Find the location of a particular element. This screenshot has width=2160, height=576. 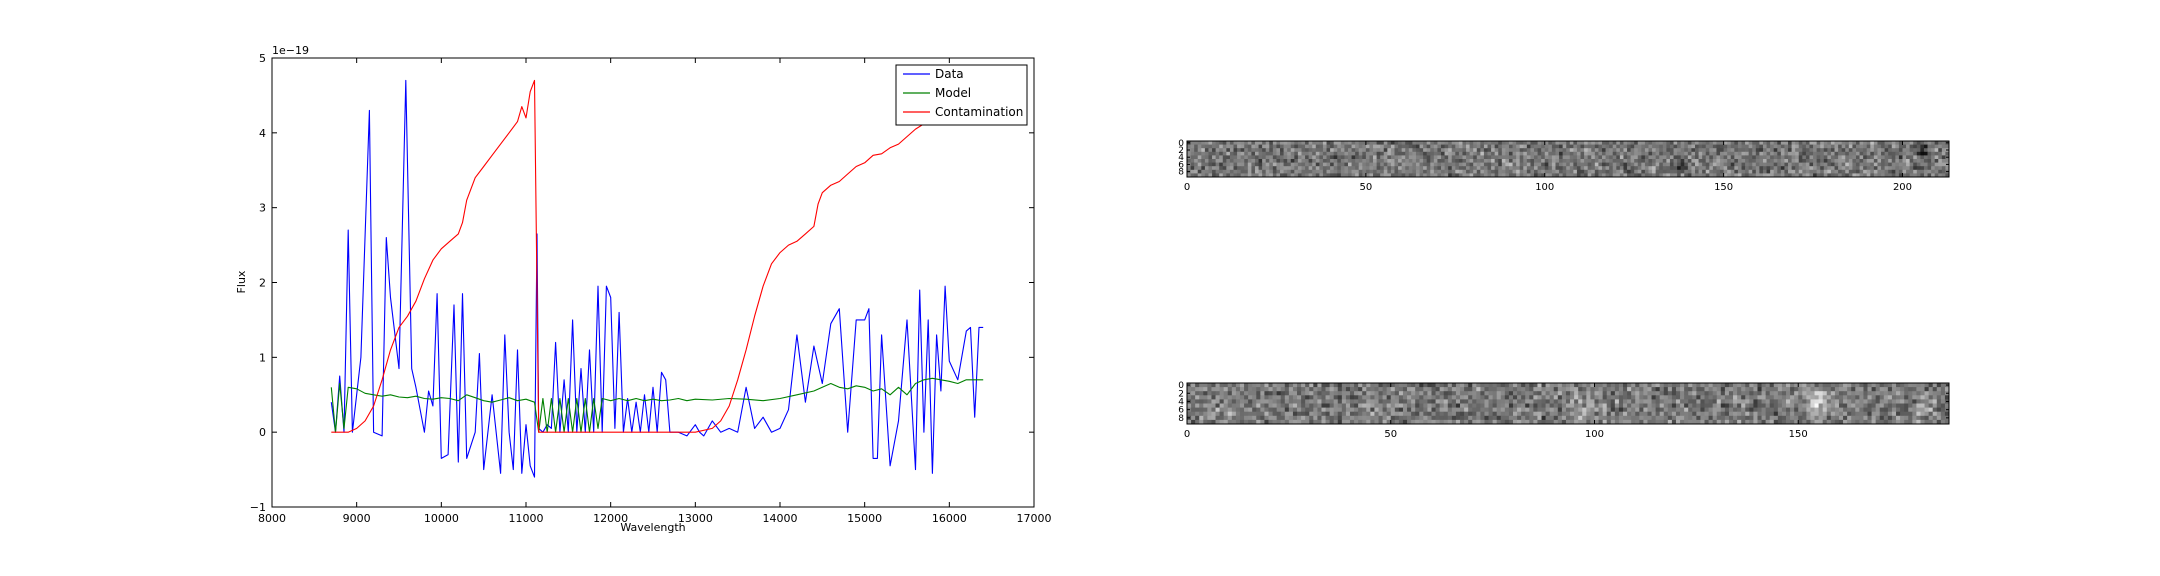

image-y-tick-label: 2 is located at coordinates (1181, 151).